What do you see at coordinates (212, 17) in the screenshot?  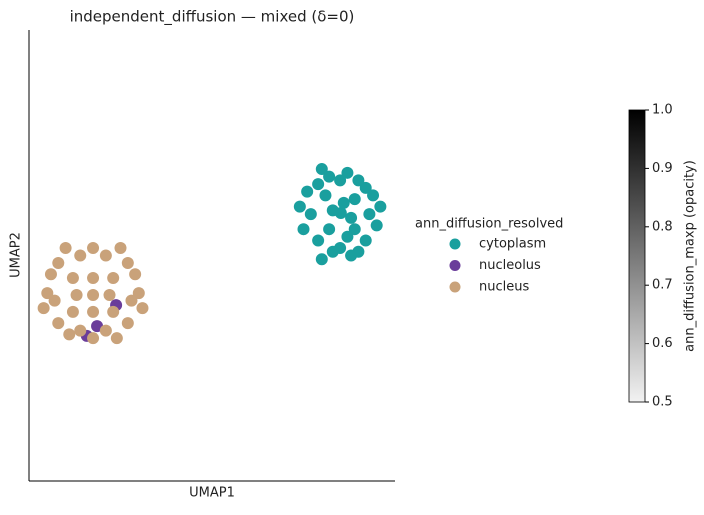 I see `chart-title: independent_diffusion — mixed (δ=0)` at bounding box center [212, 17].